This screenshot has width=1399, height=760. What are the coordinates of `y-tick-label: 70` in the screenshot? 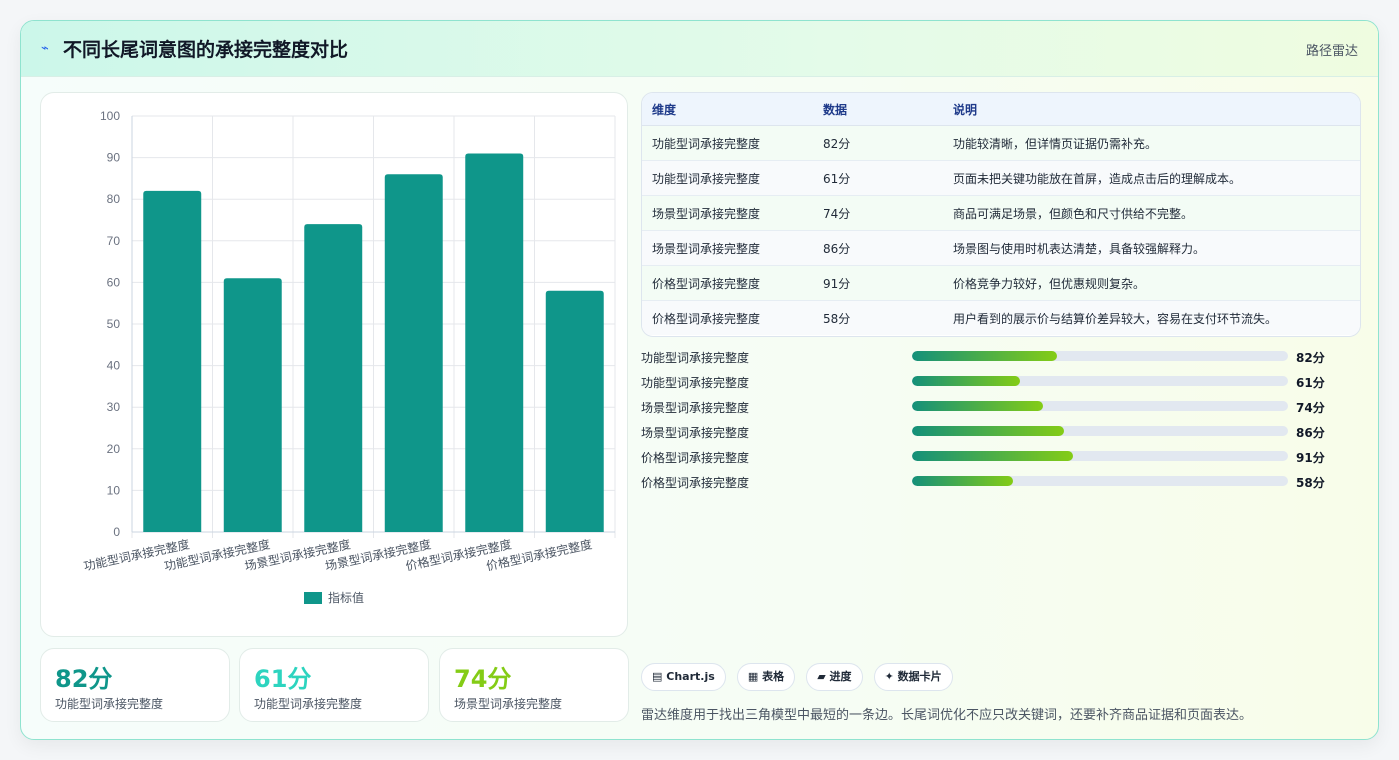 It's located at (114, 241).